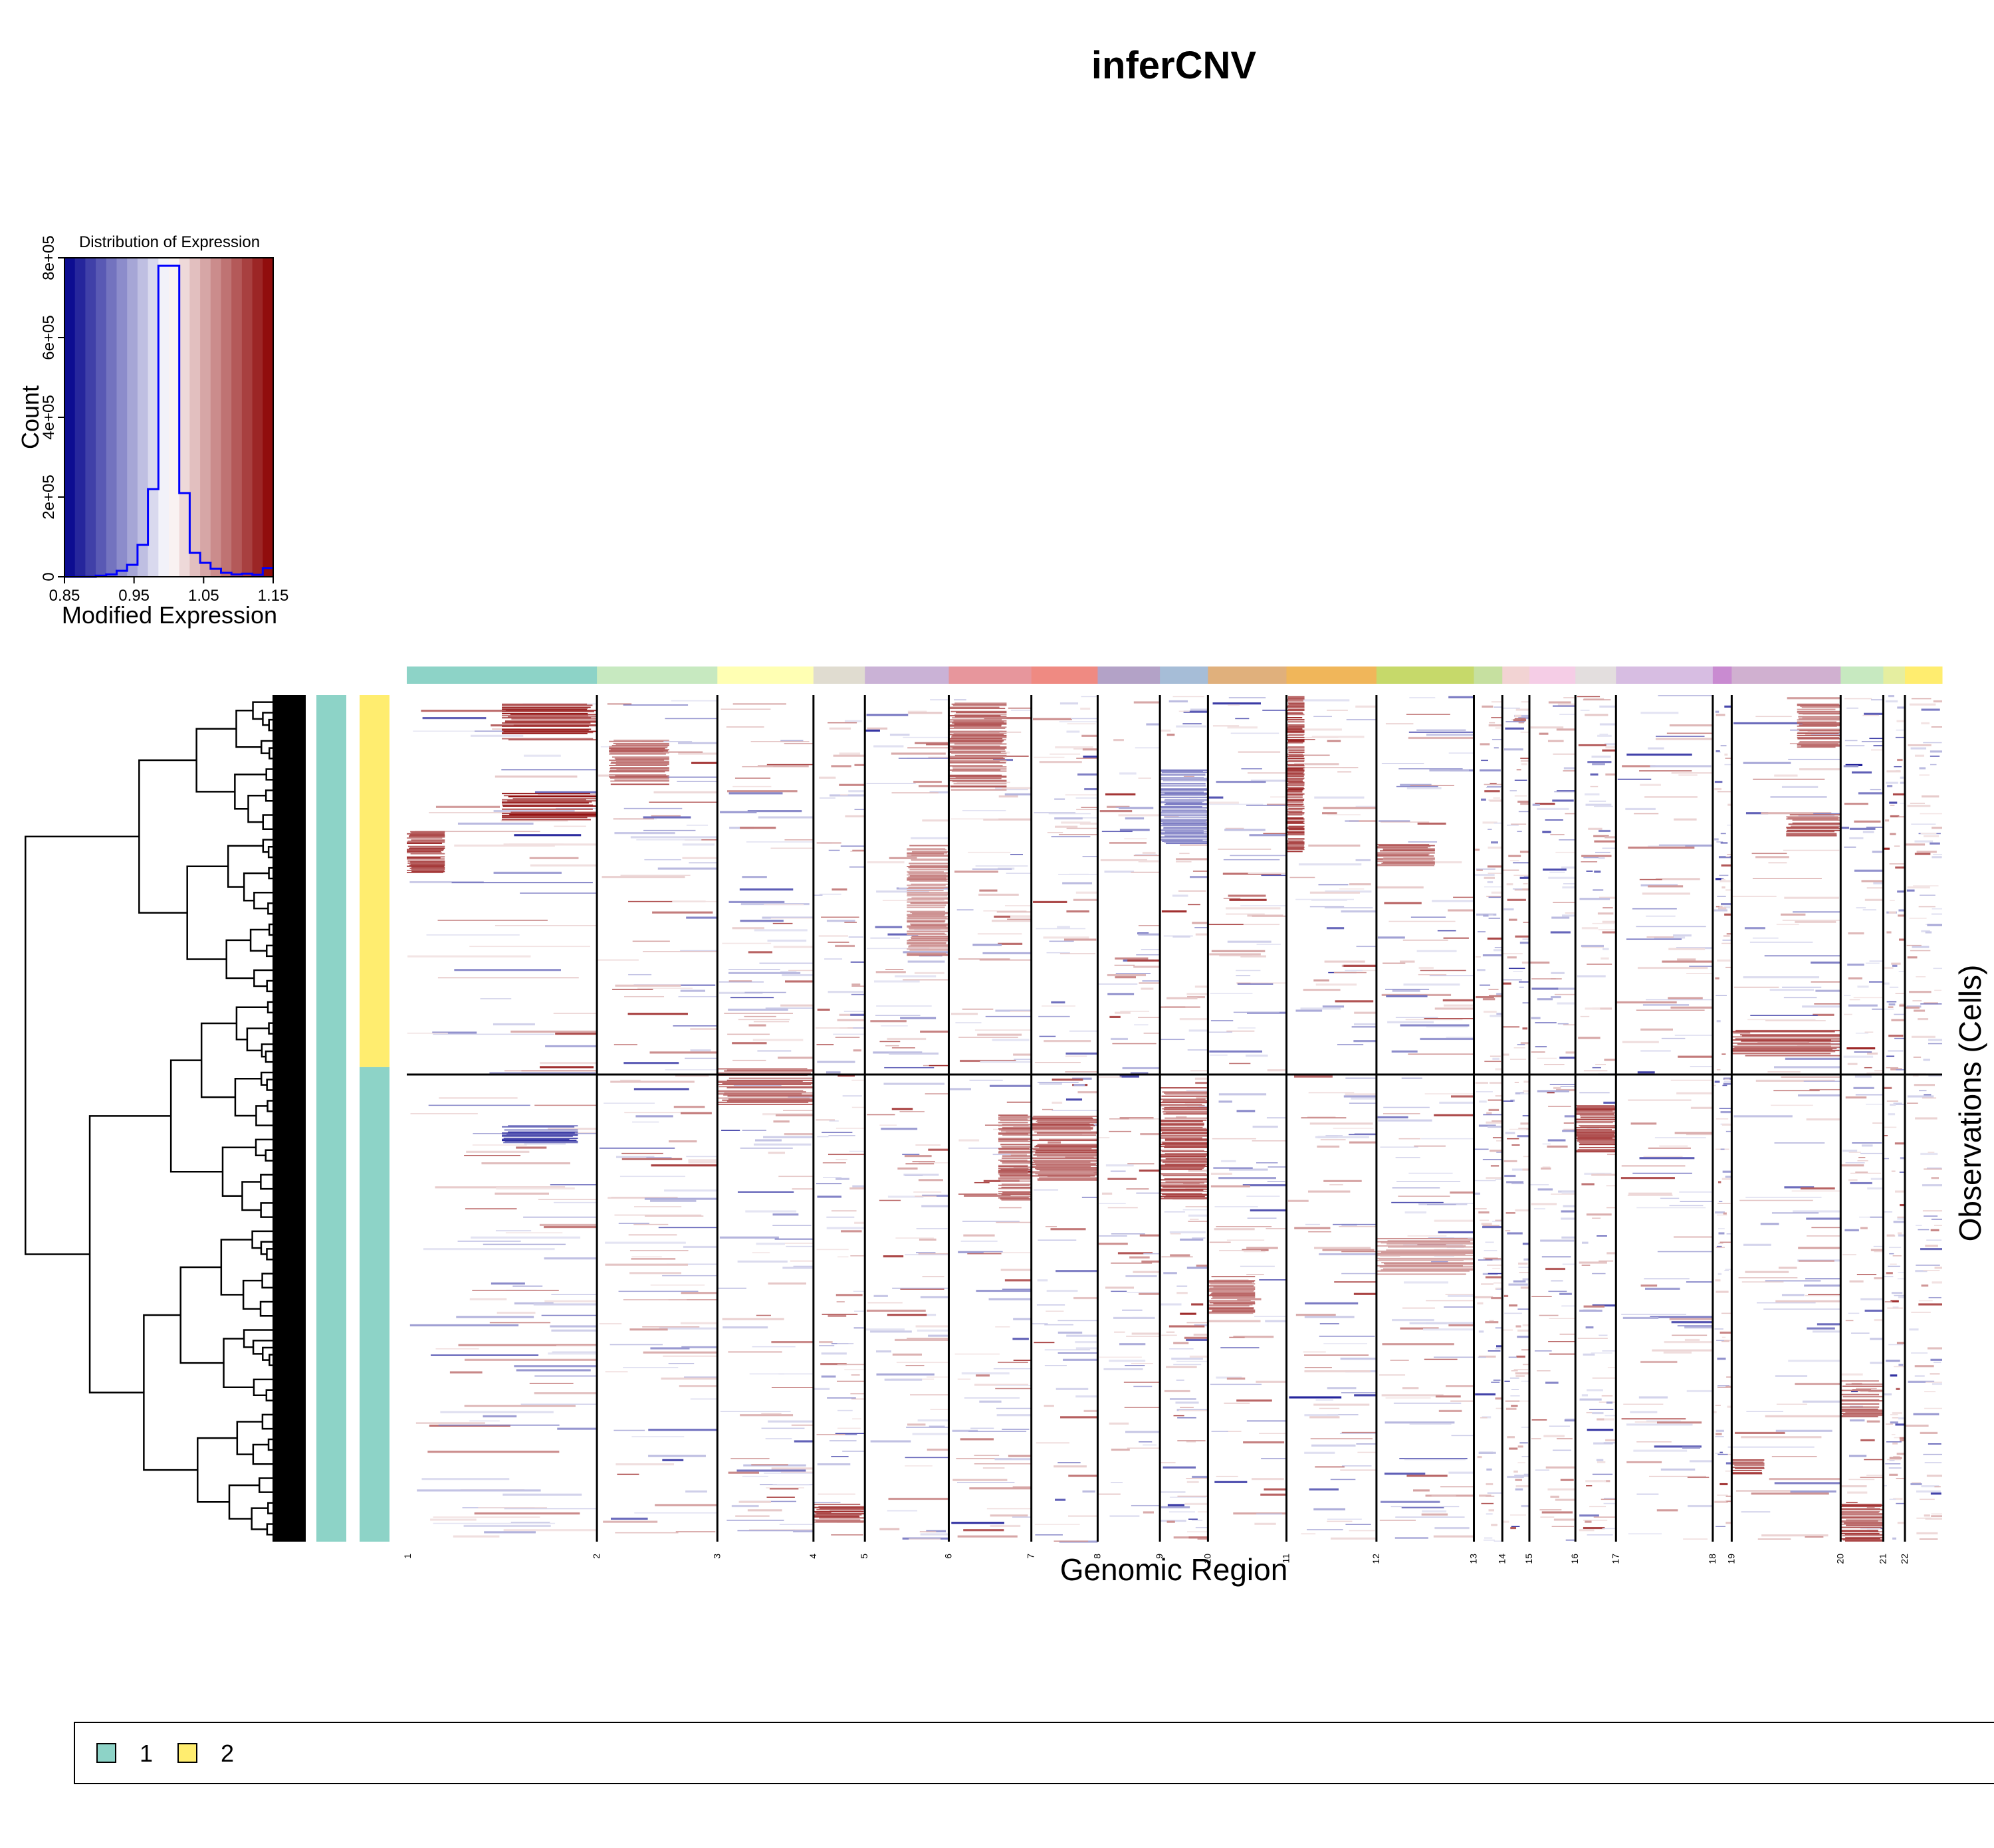  Describe the element at coordinates (264, 1115) in the screenshot. I see `dendrogram-branch` at that location.